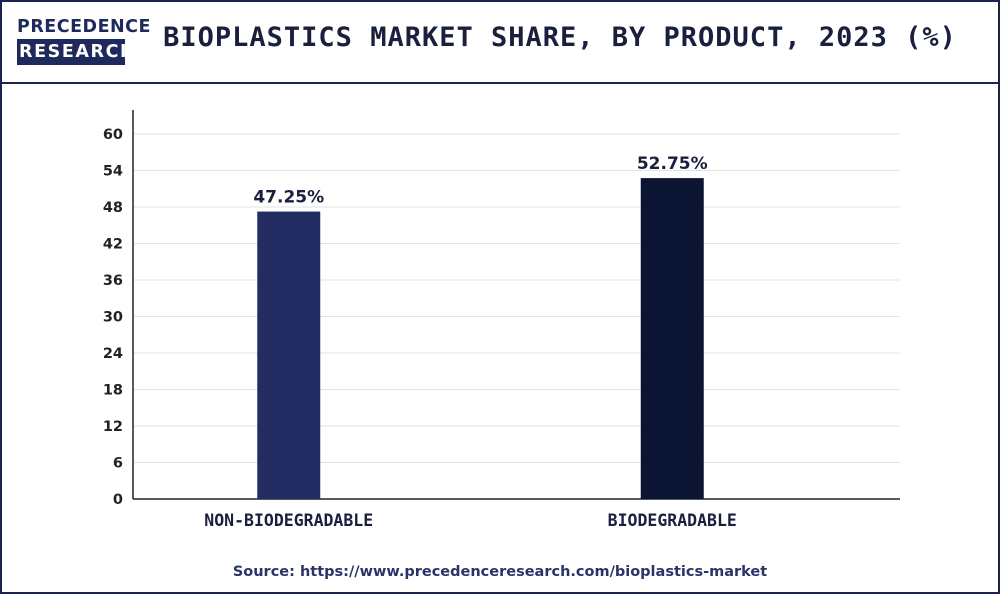 The width and height of the screenshot is (1000, 594). What do you see at coordinates (76, 52) in the screenshot?
I see `logo-bottom-text: RESEARCH` at bounding box center [76, 52].